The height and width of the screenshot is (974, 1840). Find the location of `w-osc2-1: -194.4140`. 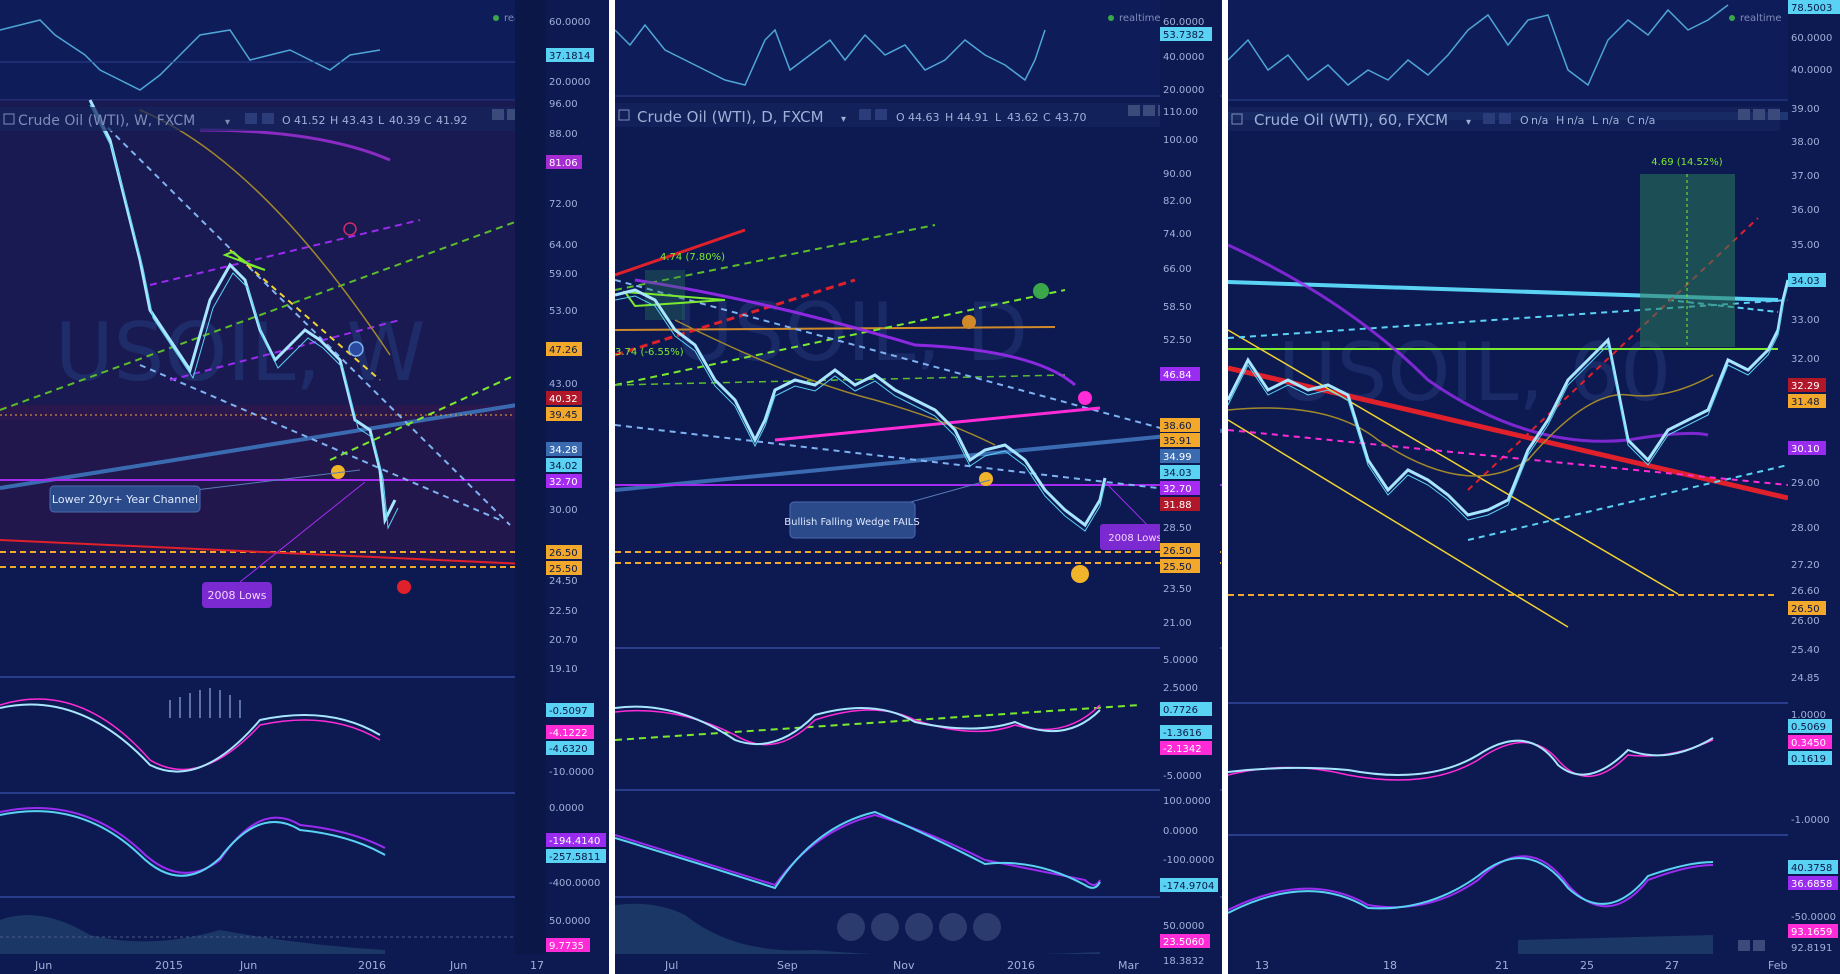

w-osc2-1: -194.4140 is located at coordinates (574, 841).